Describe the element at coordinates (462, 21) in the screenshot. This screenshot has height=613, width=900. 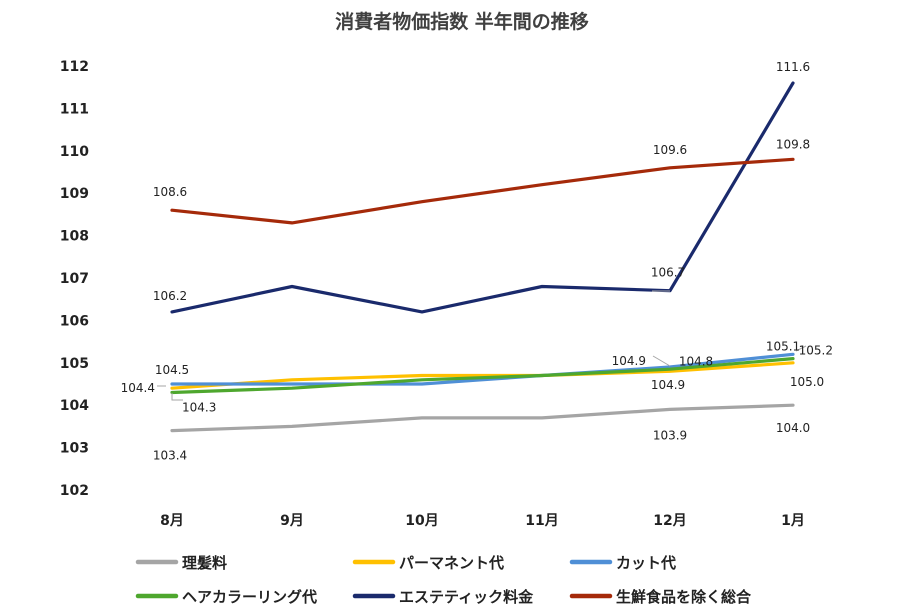
I see `chart-title: 消費者物価指数 半年間の推移` at that location.